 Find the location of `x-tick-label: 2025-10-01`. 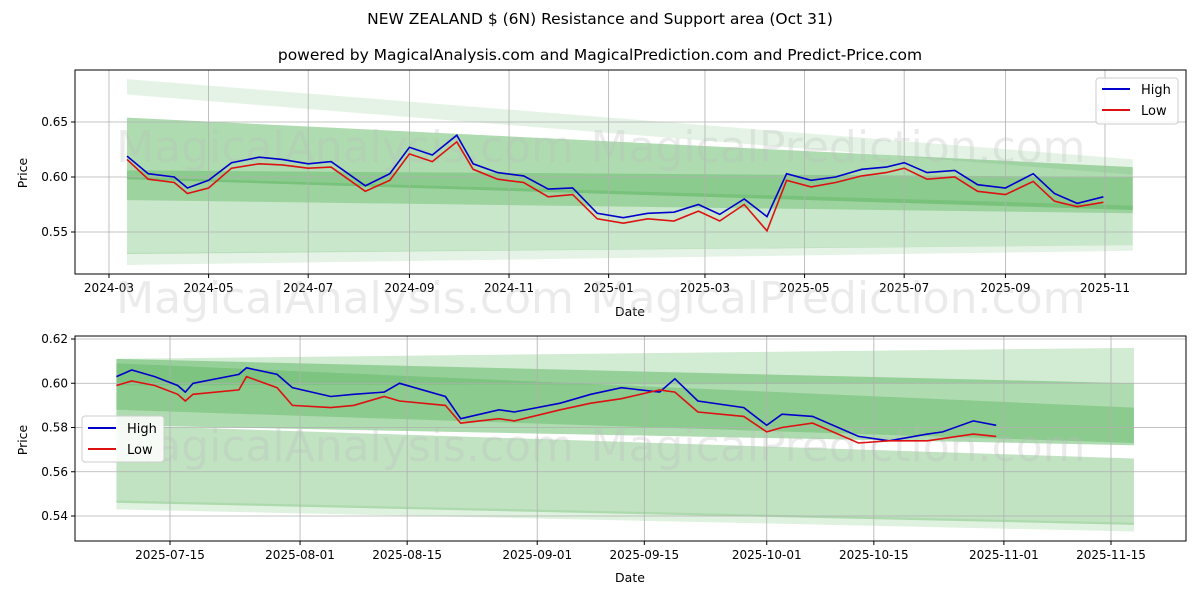

x-tick-label: 2025-10-01 is located at coordinates (767, 555).